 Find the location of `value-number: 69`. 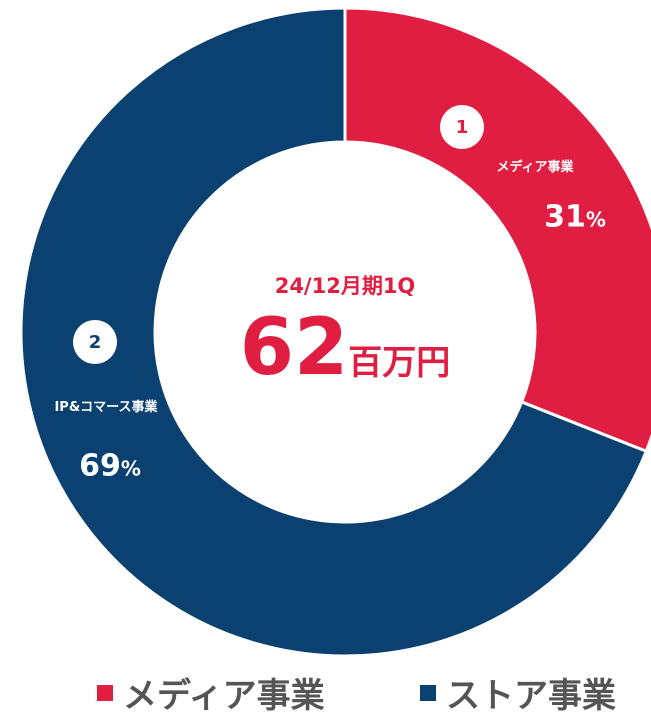

value-number: 69 is located at coordinates (100, 466).